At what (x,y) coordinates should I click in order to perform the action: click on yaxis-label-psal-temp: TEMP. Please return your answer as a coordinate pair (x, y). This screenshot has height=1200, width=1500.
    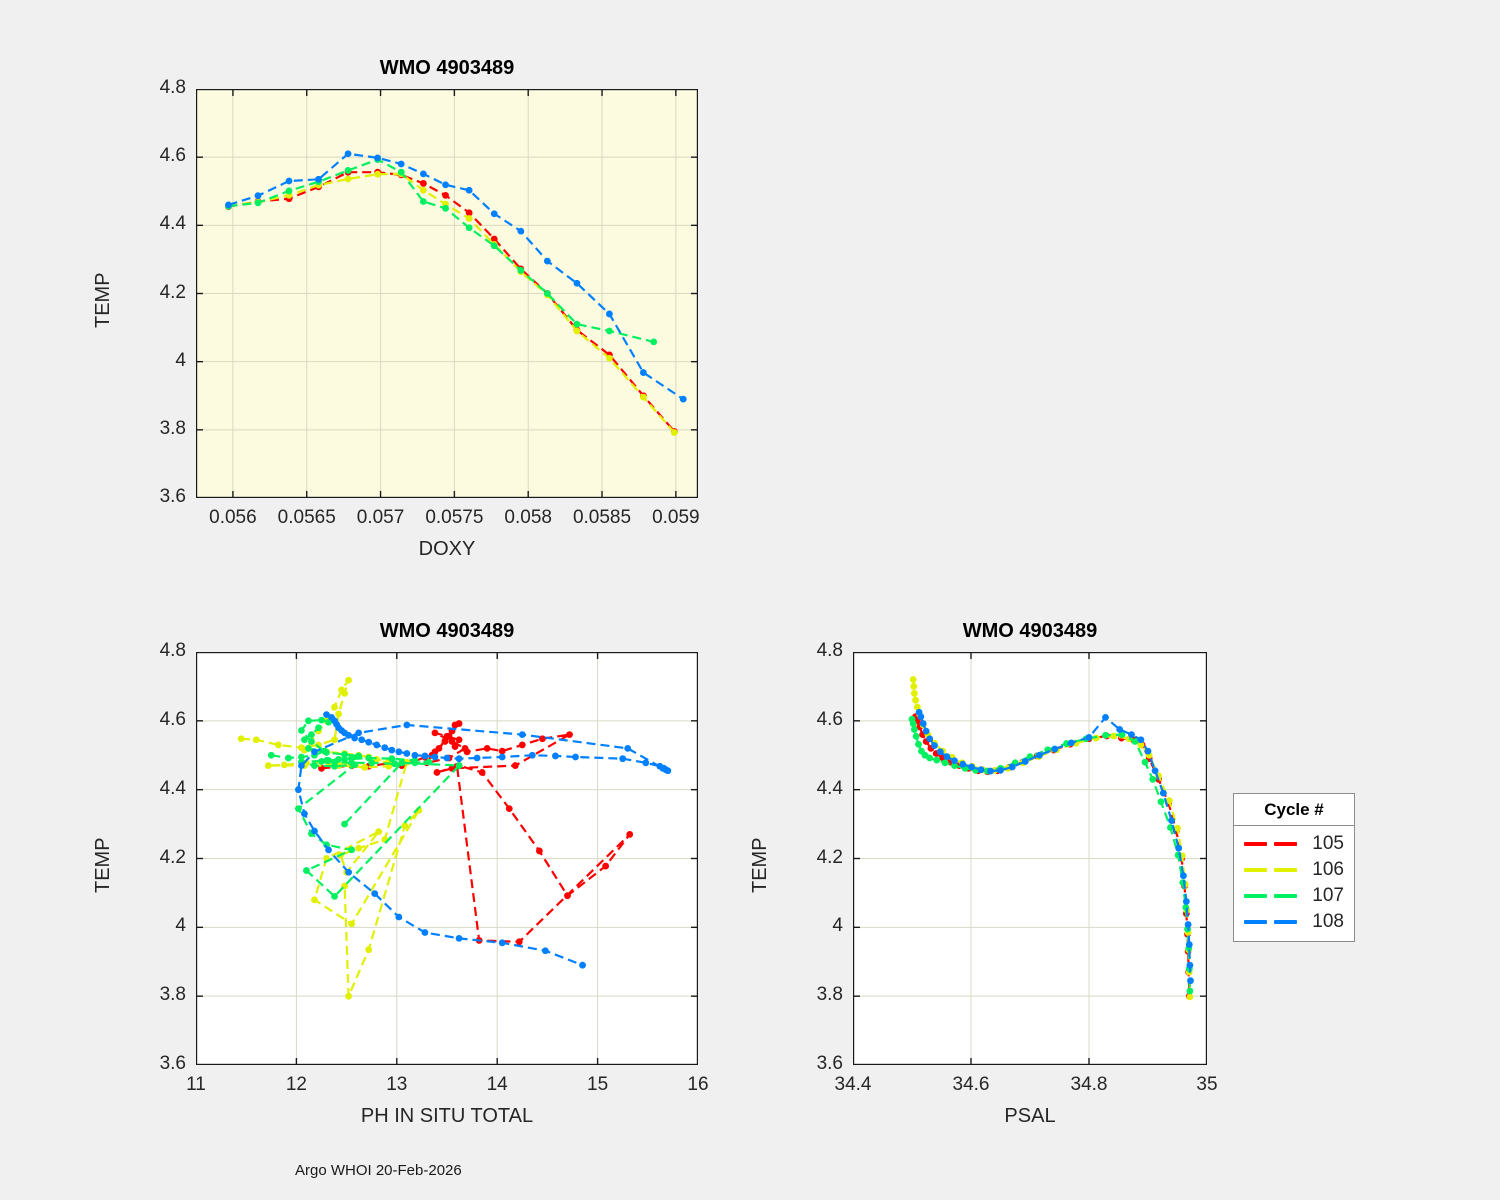
    Looking at the image, I should click on (760, 864).